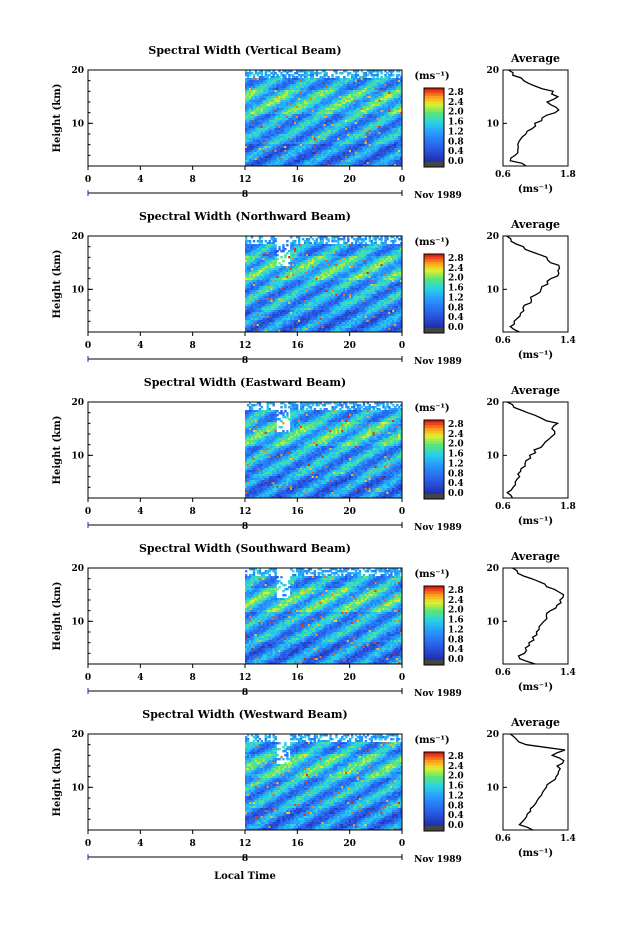 The height and width of the screenshot is (929, 624). Describe the element at coordinates (88, 180) in the screenshot. I see `x-tick-label: 0` at that location.